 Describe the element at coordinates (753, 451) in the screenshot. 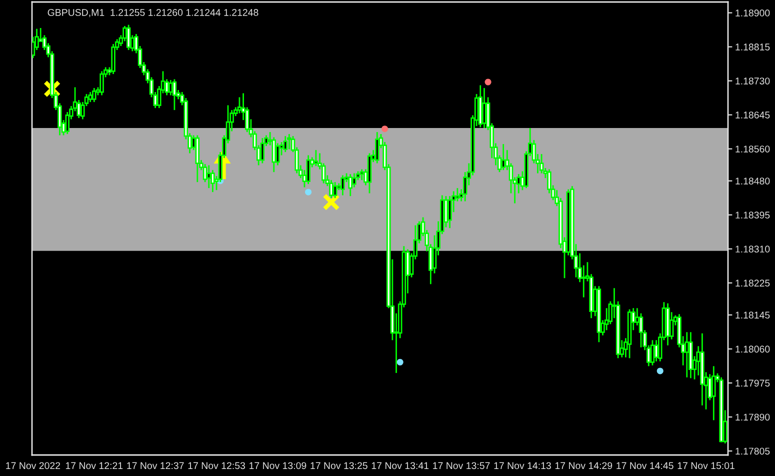

I see `y-tick-label: 1.17805` at that location.